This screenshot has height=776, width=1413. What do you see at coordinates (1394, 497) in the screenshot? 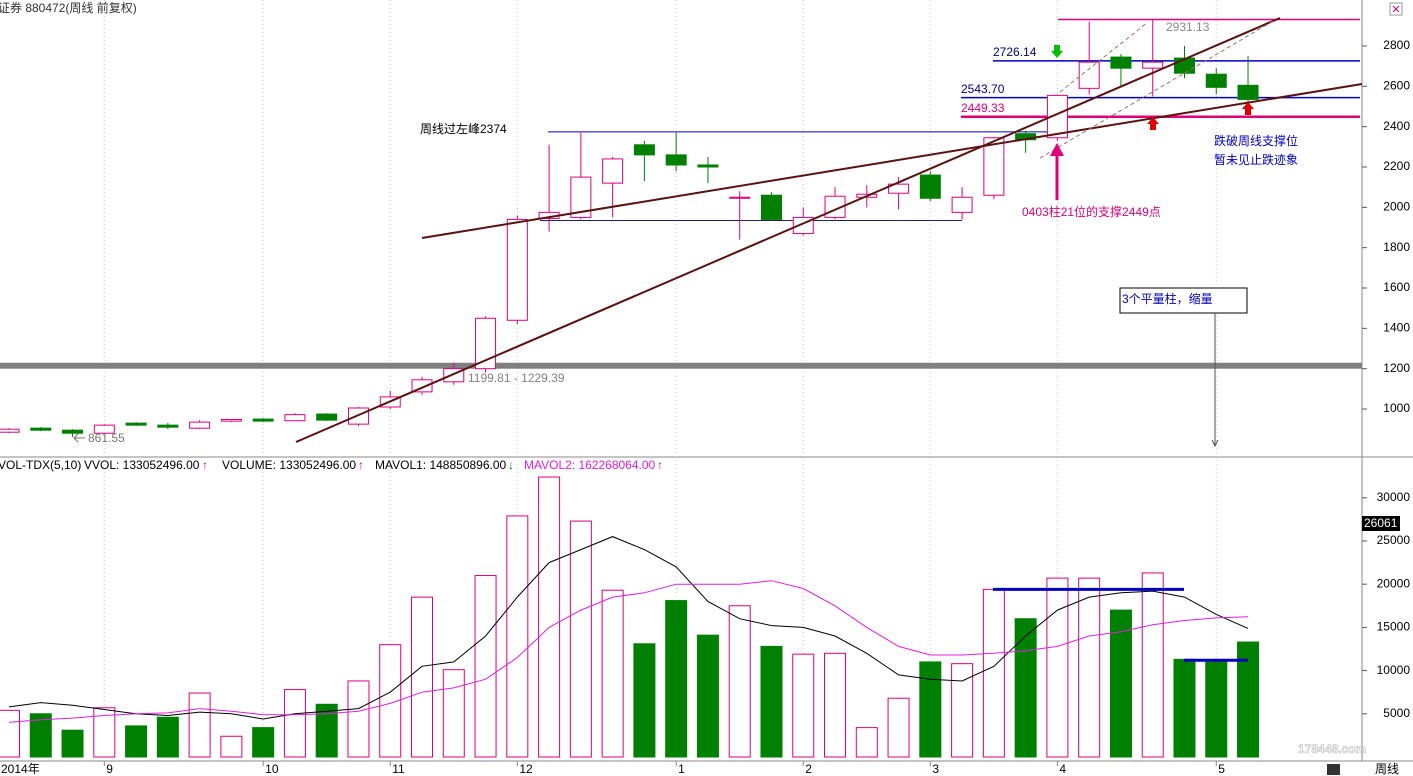
I see `y-tick-label: 30000` at bounding box center [1394, 497].